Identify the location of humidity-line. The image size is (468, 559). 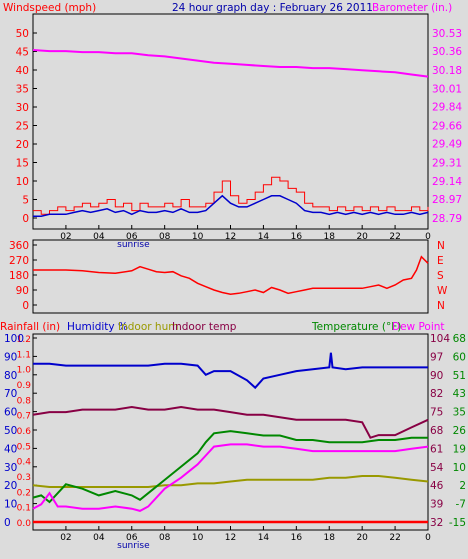
(230, 371).